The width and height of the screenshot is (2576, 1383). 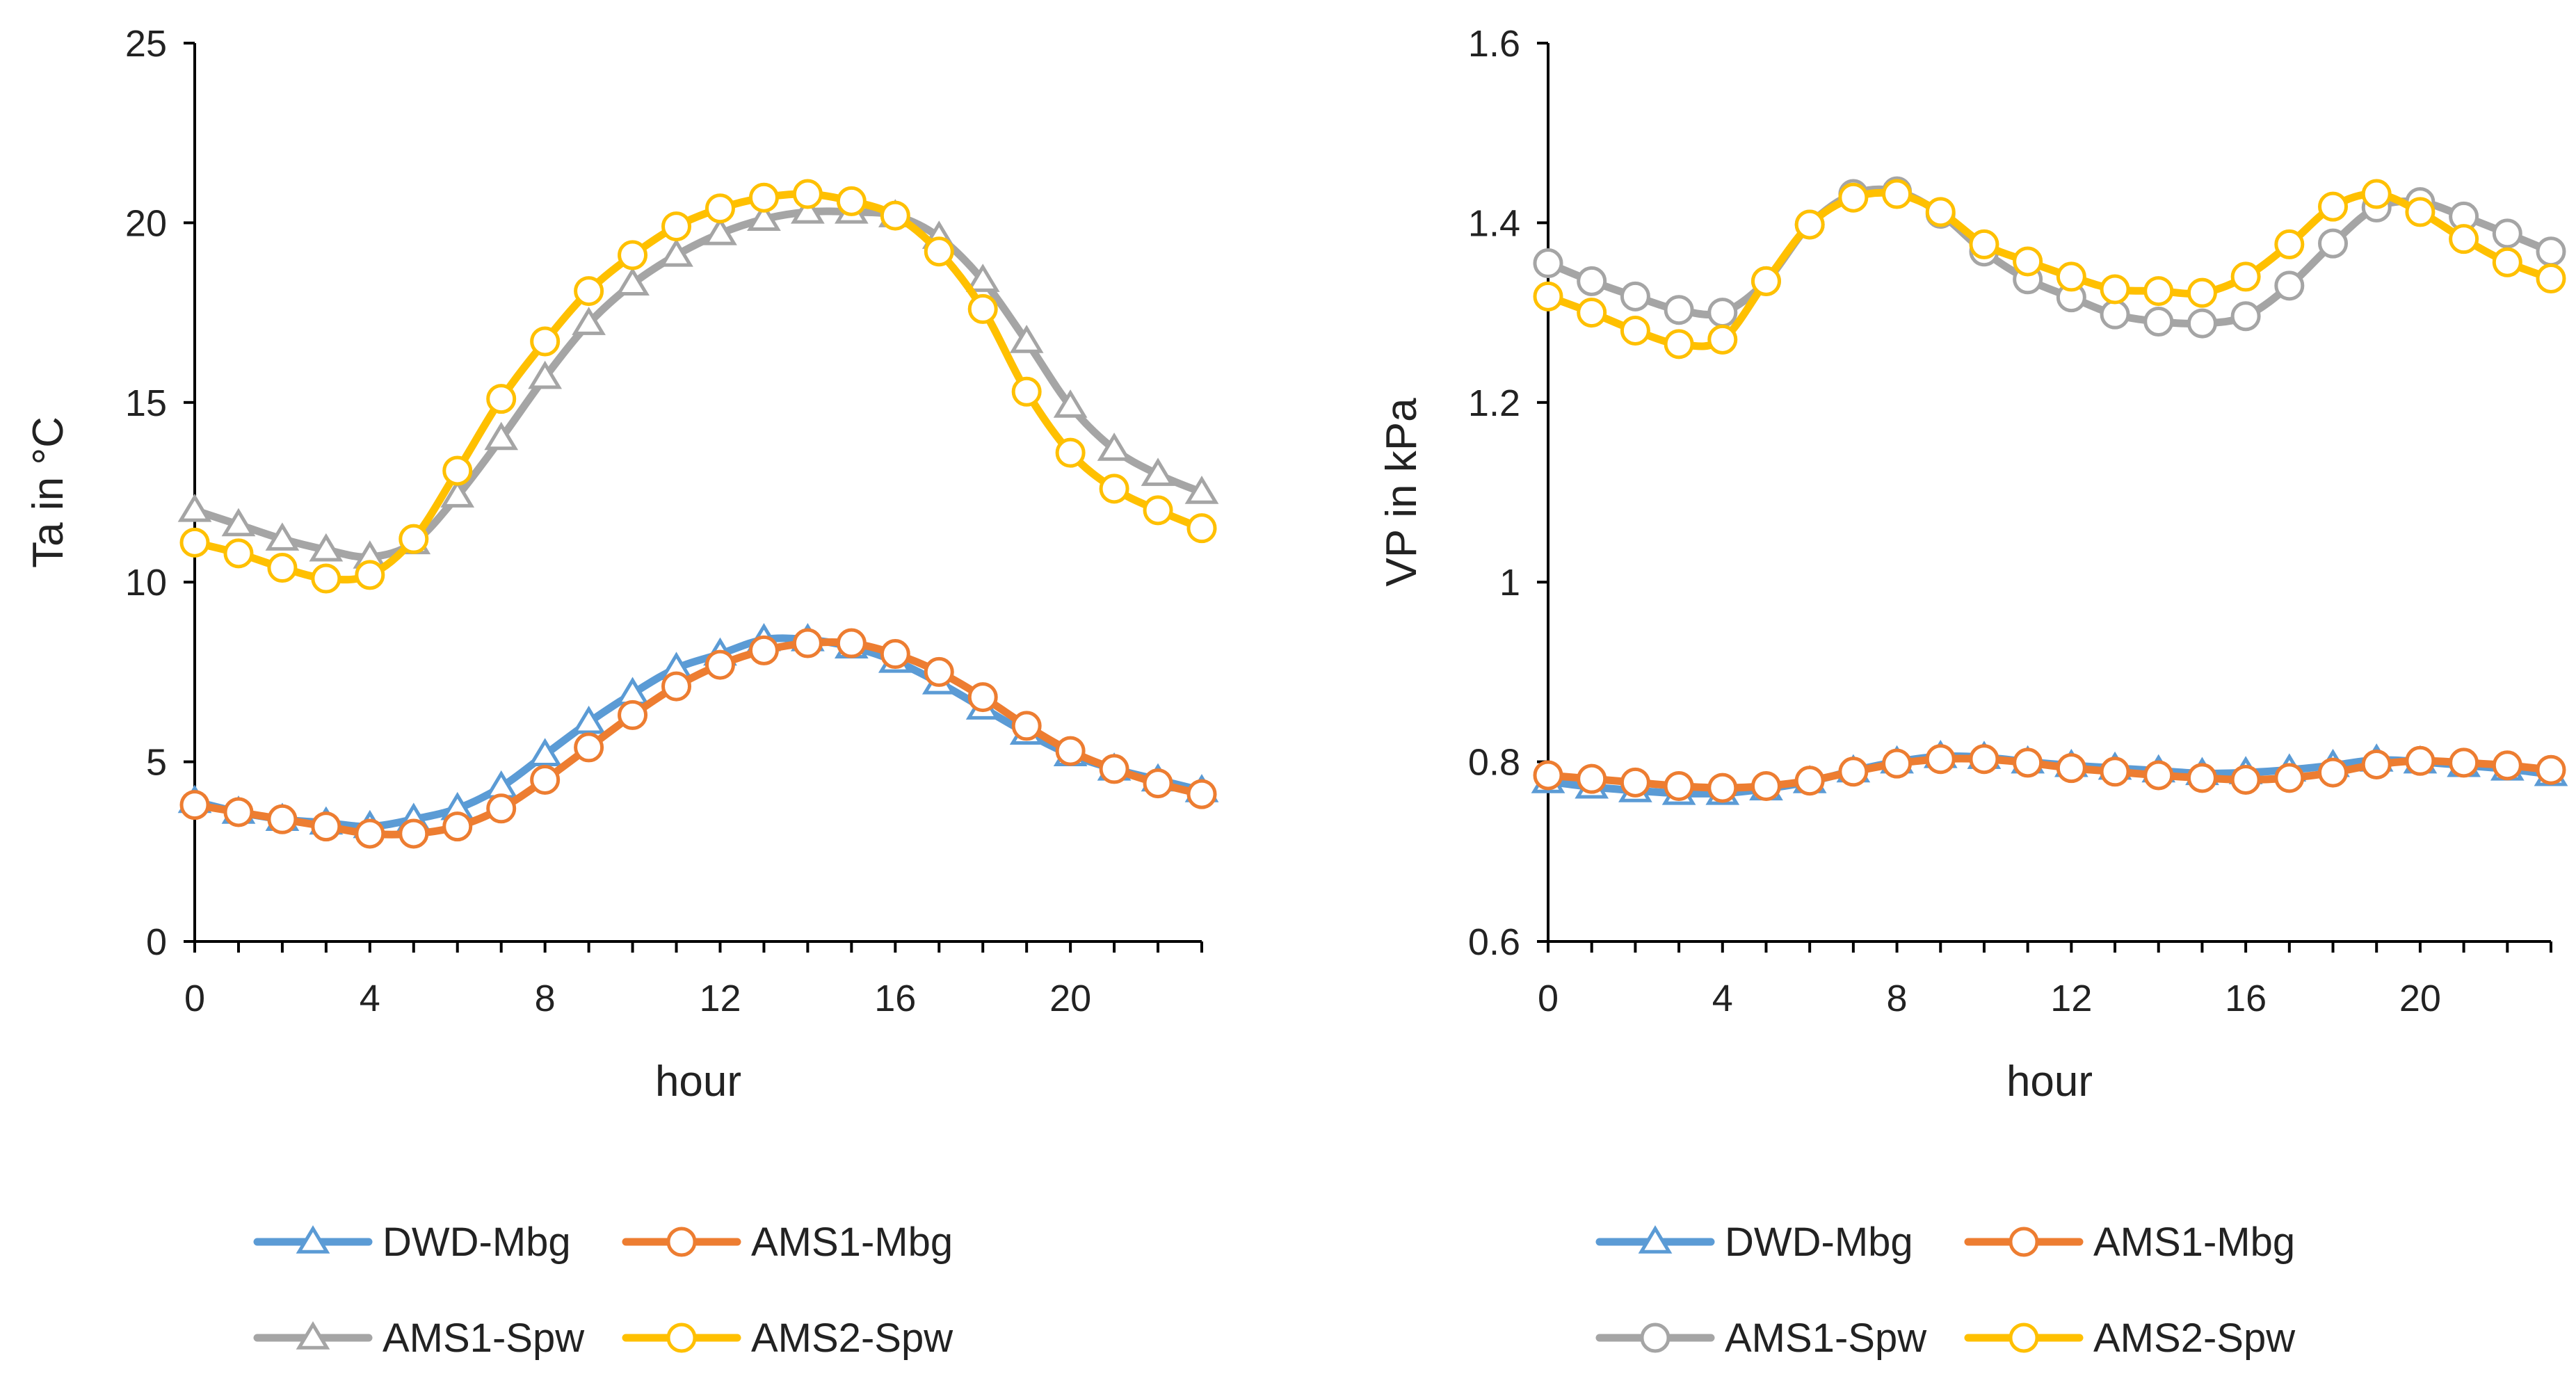 I want to click on vp-y-tick-label: 0.8, so click(x=1494, y=763).